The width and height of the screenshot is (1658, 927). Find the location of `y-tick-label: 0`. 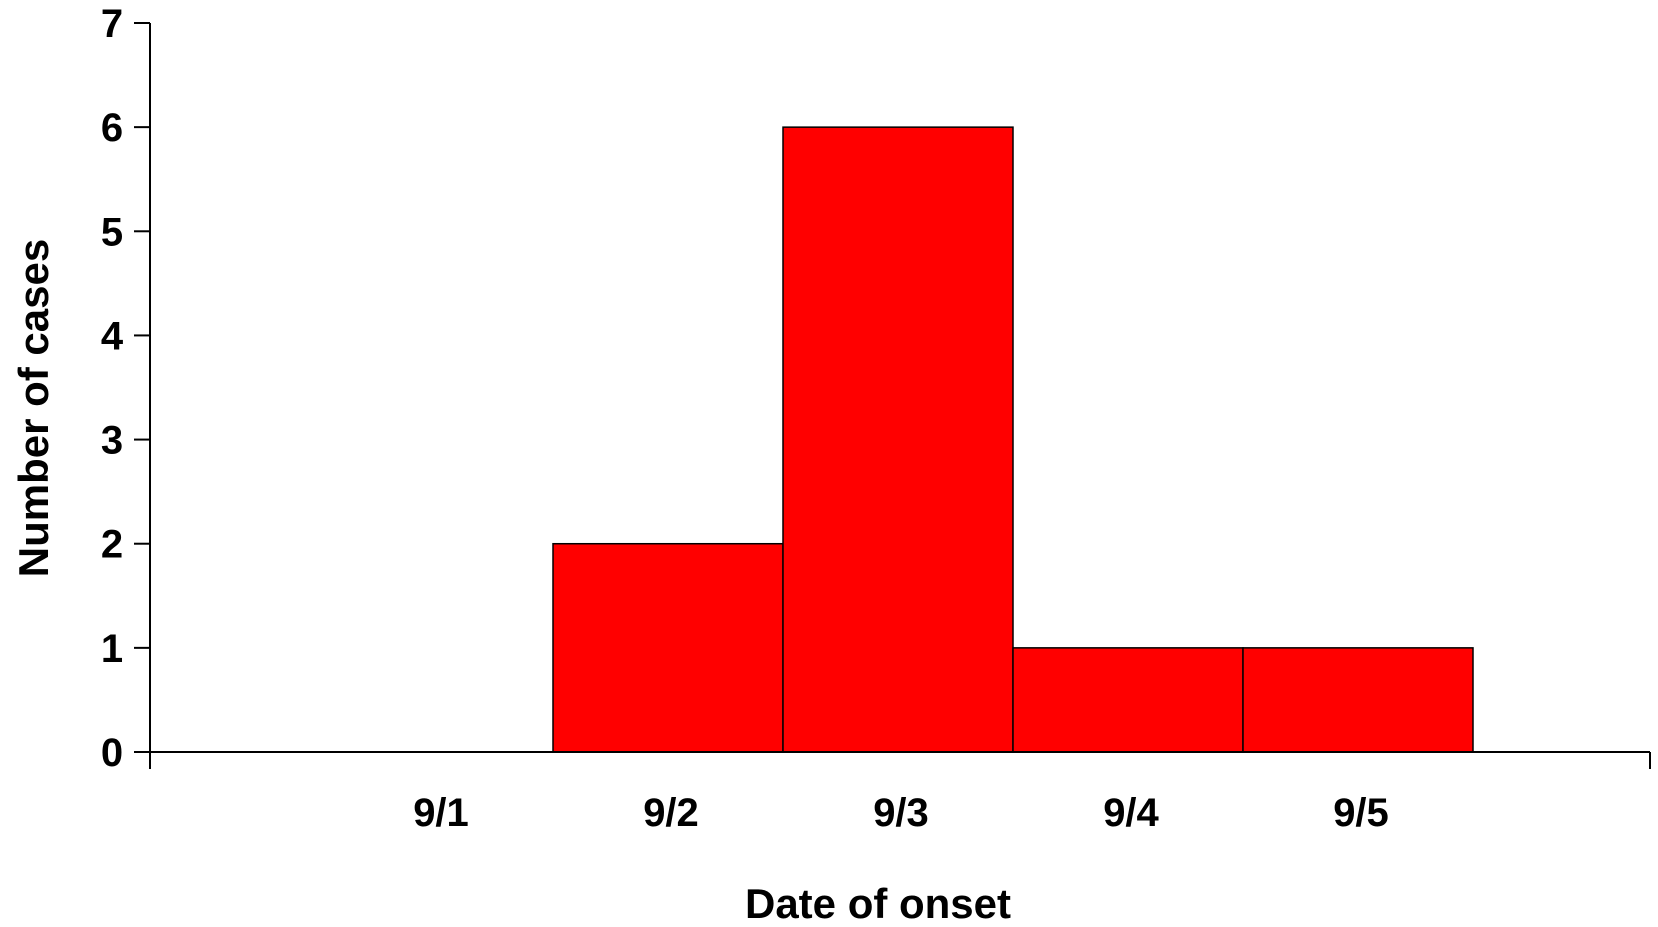

y-tick-label: 0 is located at coordinates (112, 753).